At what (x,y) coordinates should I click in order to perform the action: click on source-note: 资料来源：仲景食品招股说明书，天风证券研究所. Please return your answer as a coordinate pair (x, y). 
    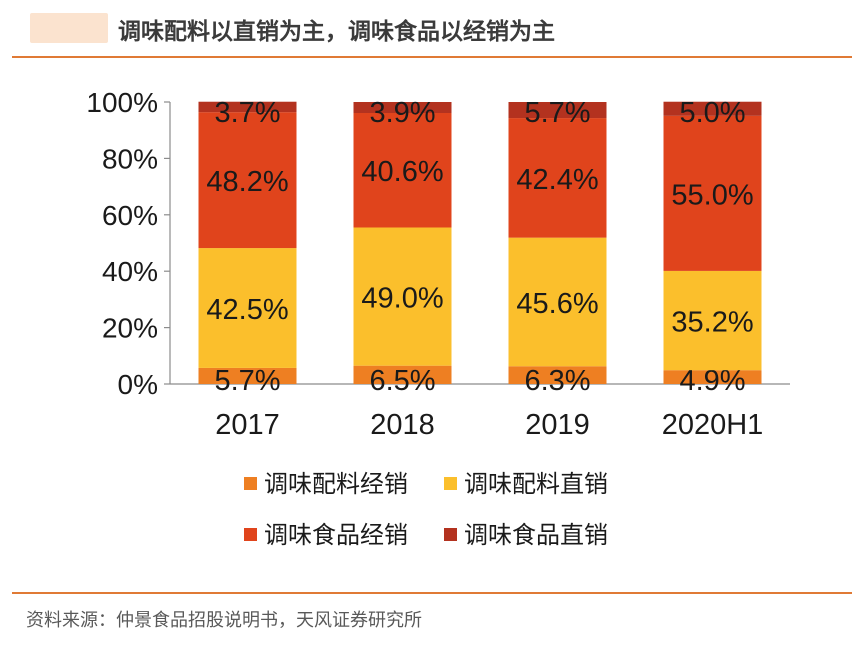
    Looking at the image, I should click on (224, 620).